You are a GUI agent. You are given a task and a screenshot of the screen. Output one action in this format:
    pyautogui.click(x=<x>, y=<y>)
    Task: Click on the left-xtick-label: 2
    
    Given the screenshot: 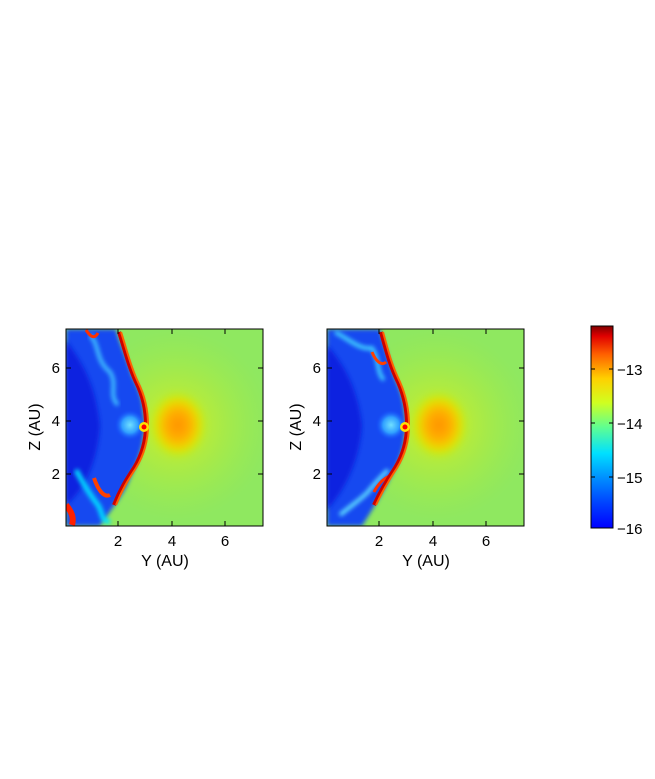 What is the action you would take?
    pyautogui.click(x=118, y=541)
    